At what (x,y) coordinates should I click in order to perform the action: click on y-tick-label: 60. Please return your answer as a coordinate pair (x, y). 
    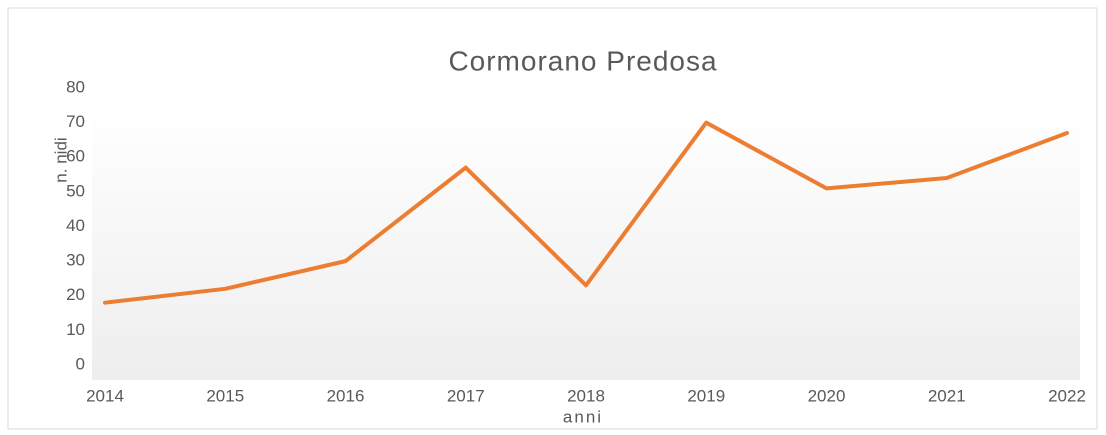
    Looking at the image, I should click on (75, 156).